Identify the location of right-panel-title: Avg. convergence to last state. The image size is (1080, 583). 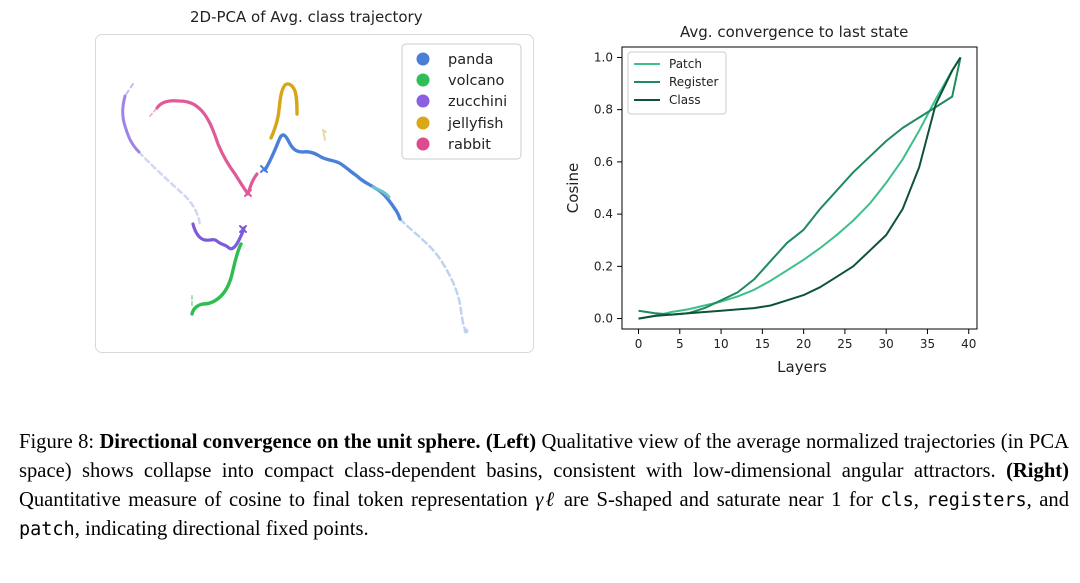
(794, 32).